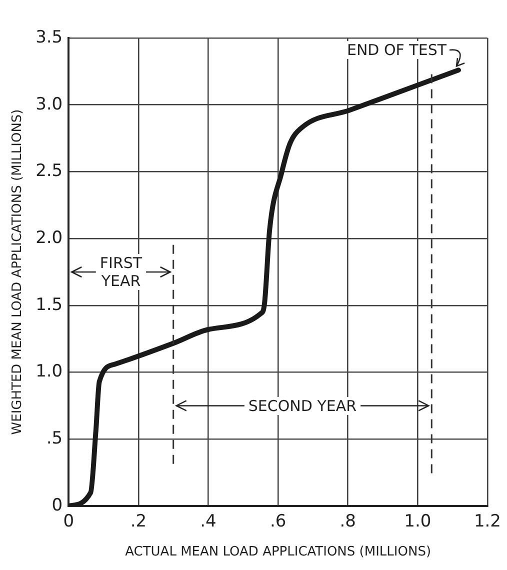 The height and width of the screenshot is (570, 507). What do you see at coordinates (278, 522) in the screenshot?
I see `x-tick-label: .6` at bounding box center [278, 522].